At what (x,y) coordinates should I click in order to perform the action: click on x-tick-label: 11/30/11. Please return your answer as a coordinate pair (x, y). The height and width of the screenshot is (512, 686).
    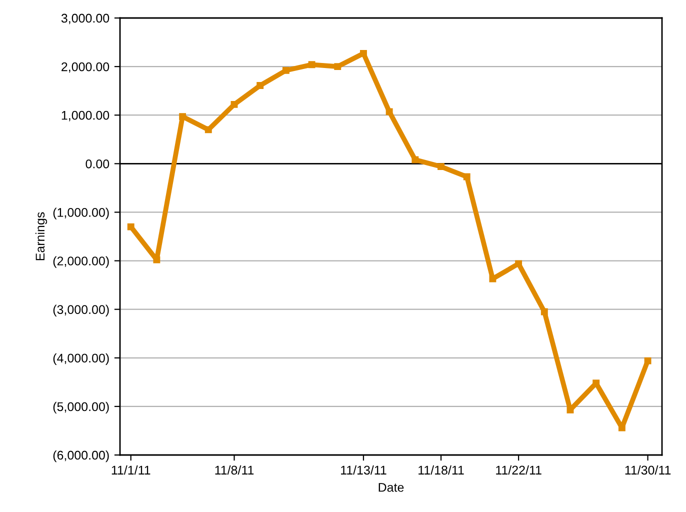
    Looking at the image, I should click on (648, 470).